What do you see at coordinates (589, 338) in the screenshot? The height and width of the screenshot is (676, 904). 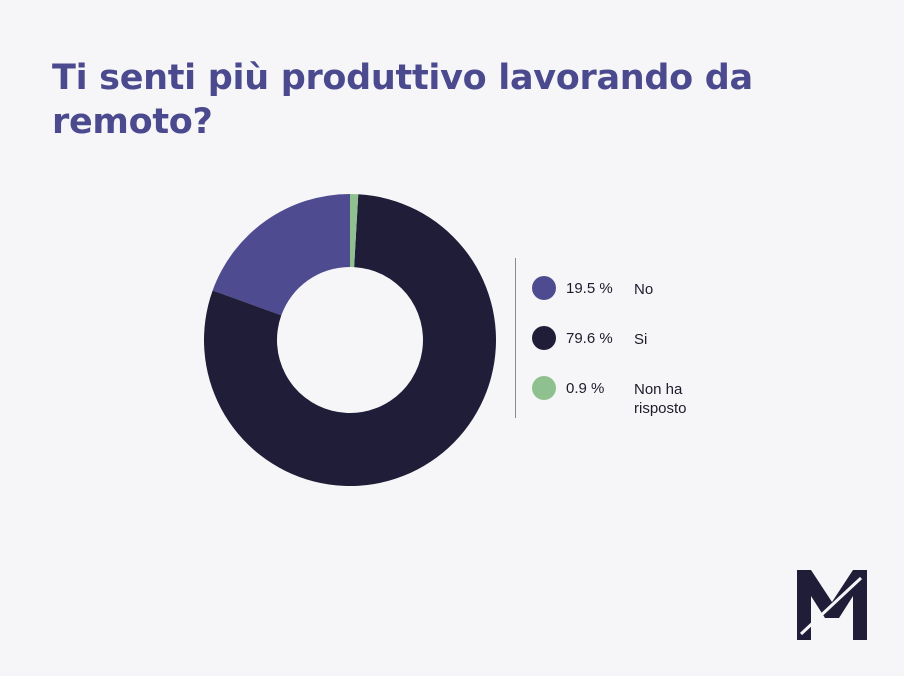 I see `legend-value-si: 79.6 %` at bounding box center [589, 338].